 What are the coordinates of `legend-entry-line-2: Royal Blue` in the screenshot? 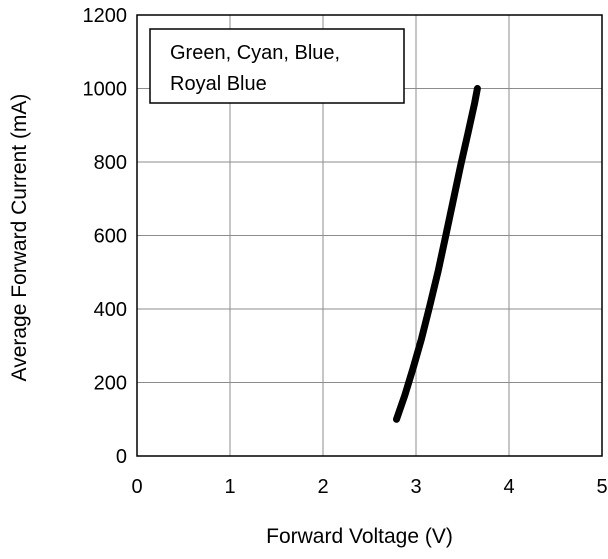 It's located at (218, 84).